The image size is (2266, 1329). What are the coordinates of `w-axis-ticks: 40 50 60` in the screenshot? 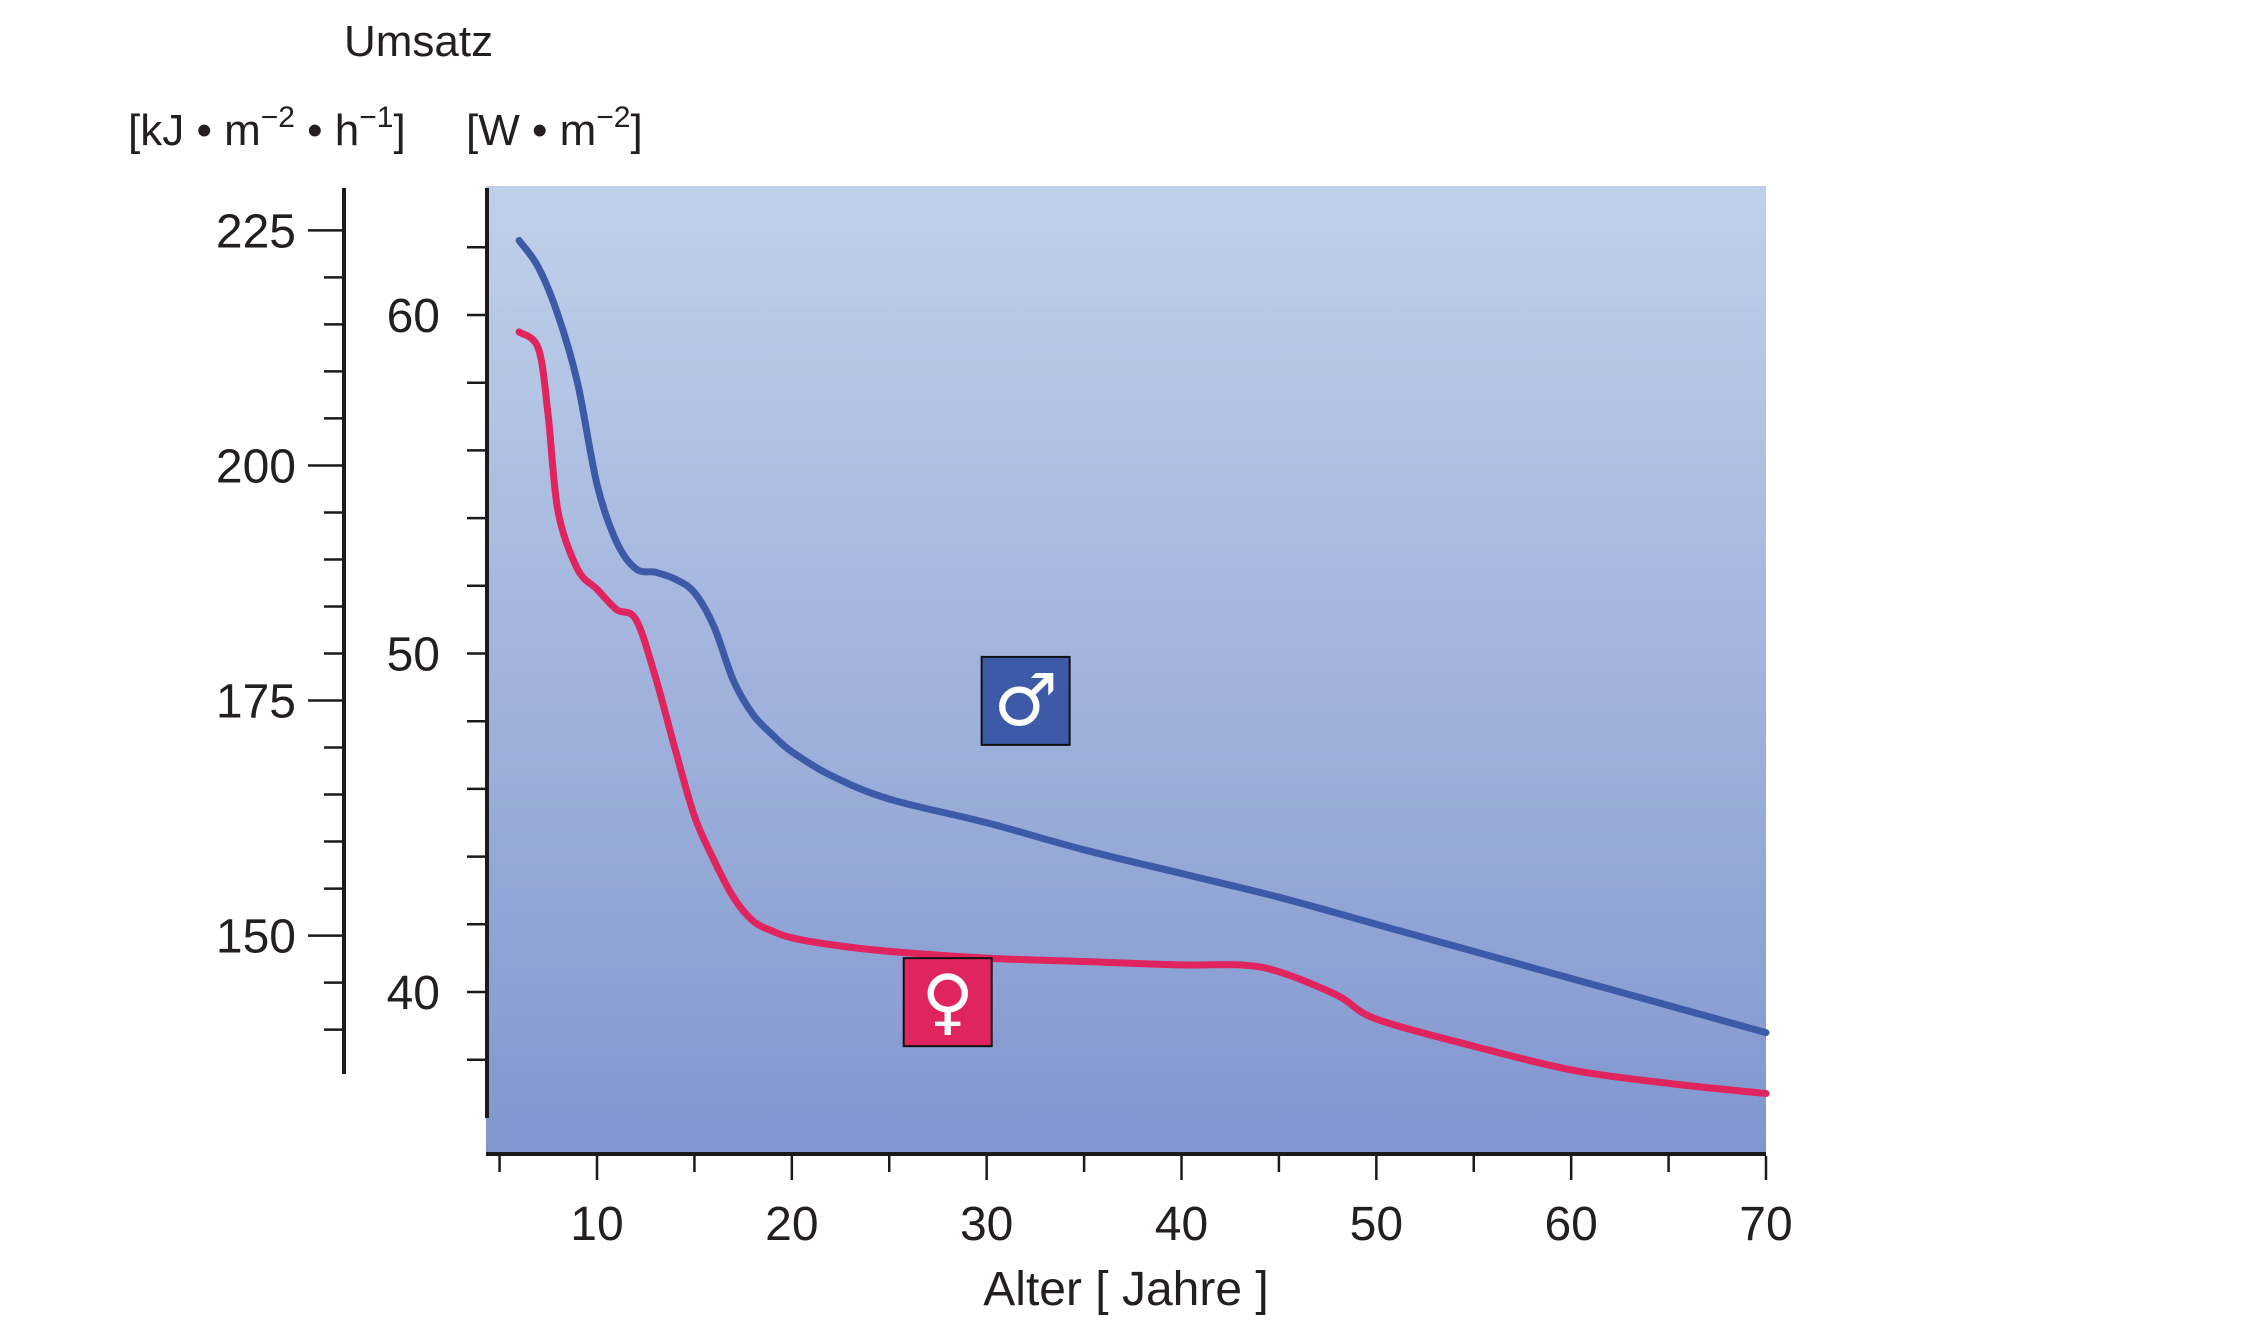 It's located at (437, 653).